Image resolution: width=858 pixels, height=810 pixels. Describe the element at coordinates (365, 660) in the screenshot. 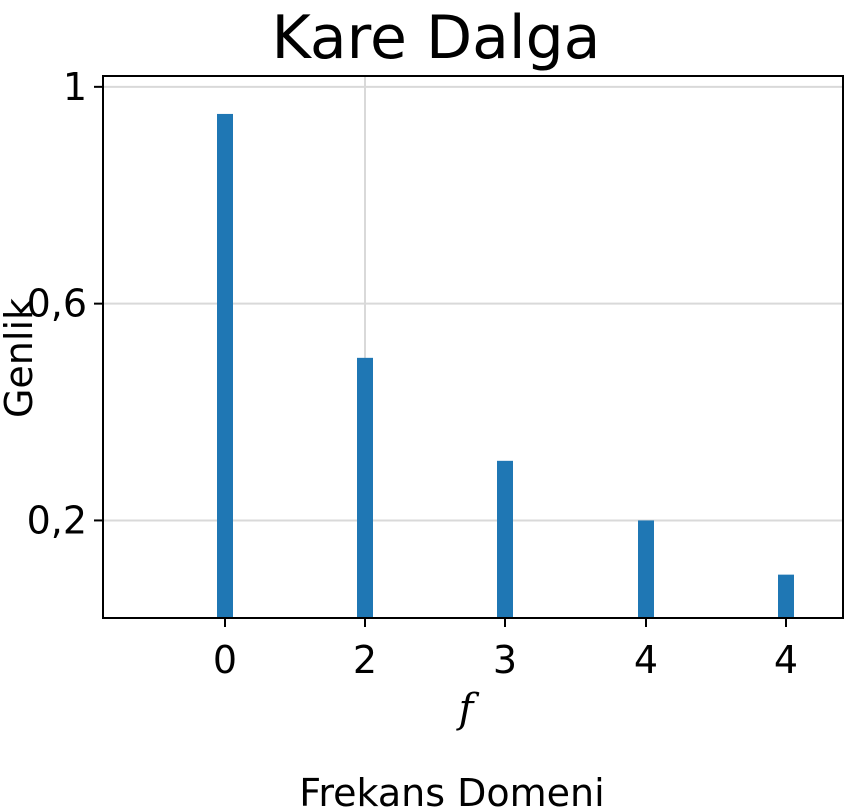

I see `x-tick-label: 2` at that location.